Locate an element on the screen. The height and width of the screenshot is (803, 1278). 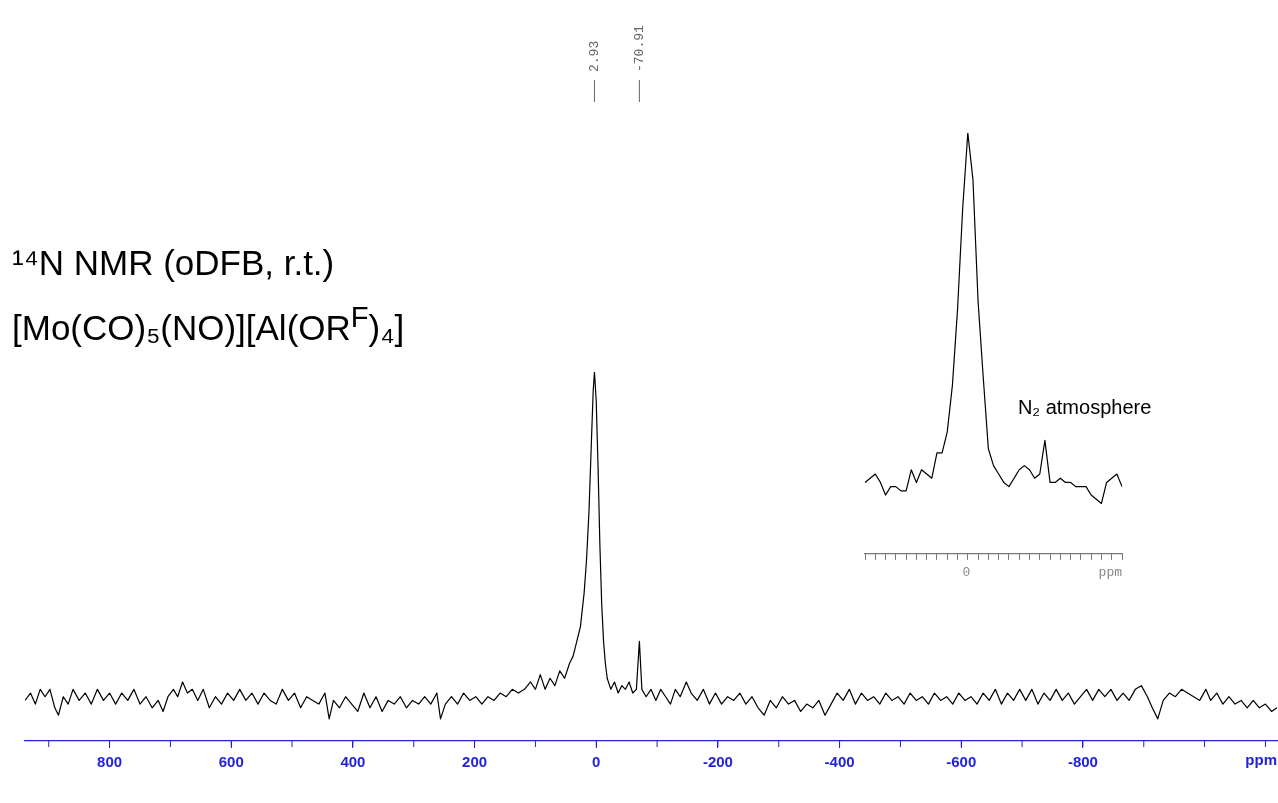
x-tick-label: -600 is located at coordinates (961, 762).